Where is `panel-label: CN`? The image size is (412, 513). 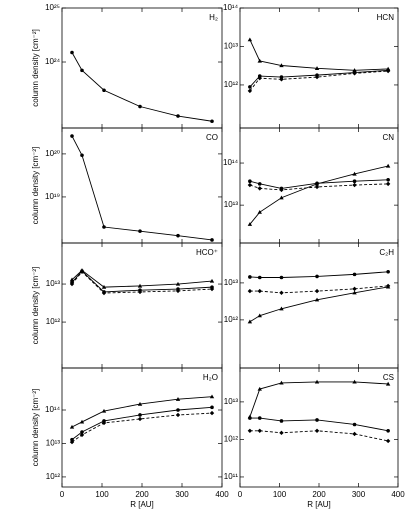
panel-label: CN is located at coordinates (388, 137).